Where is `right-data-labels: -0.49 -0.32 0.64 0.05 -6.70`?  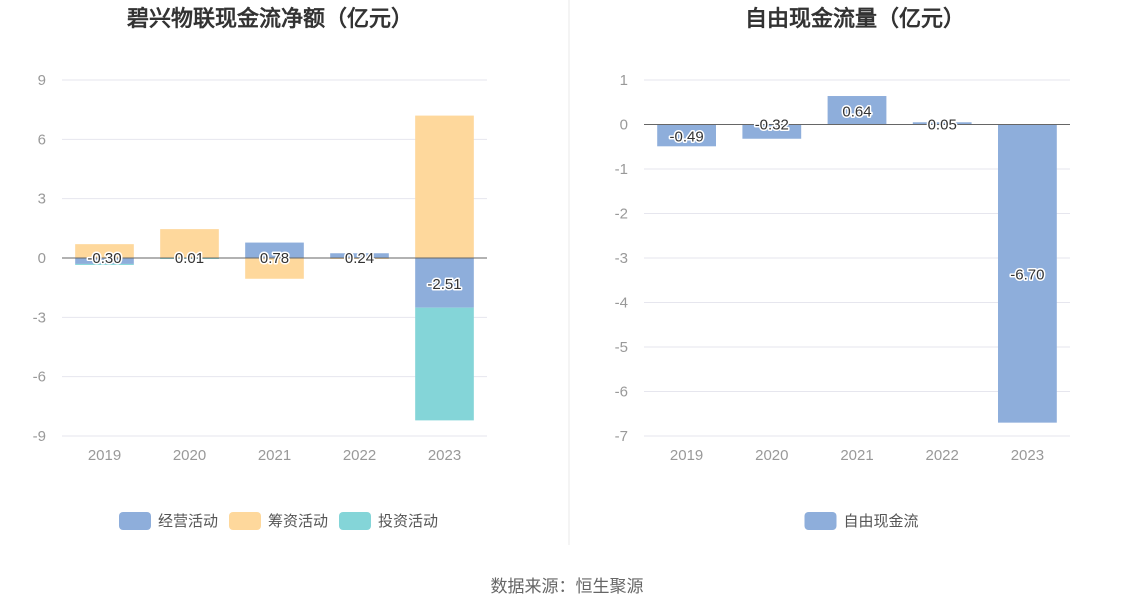 right-data-labels: -0.49 -0.32 0.64 0.05 -6.70 is located at coordinates (857, 193).